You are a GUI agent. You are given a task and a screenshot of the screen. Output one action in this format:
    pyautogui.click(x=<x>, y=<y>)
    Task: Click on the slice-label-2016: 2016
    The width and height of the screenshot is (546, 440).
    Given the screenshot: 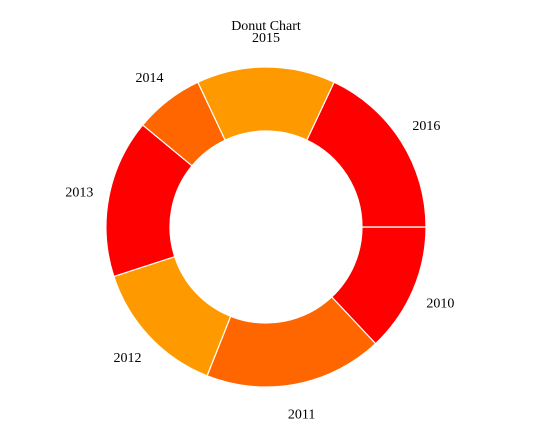 What is the action you would take?
    pyautogui.click(x=426, y=126)
    